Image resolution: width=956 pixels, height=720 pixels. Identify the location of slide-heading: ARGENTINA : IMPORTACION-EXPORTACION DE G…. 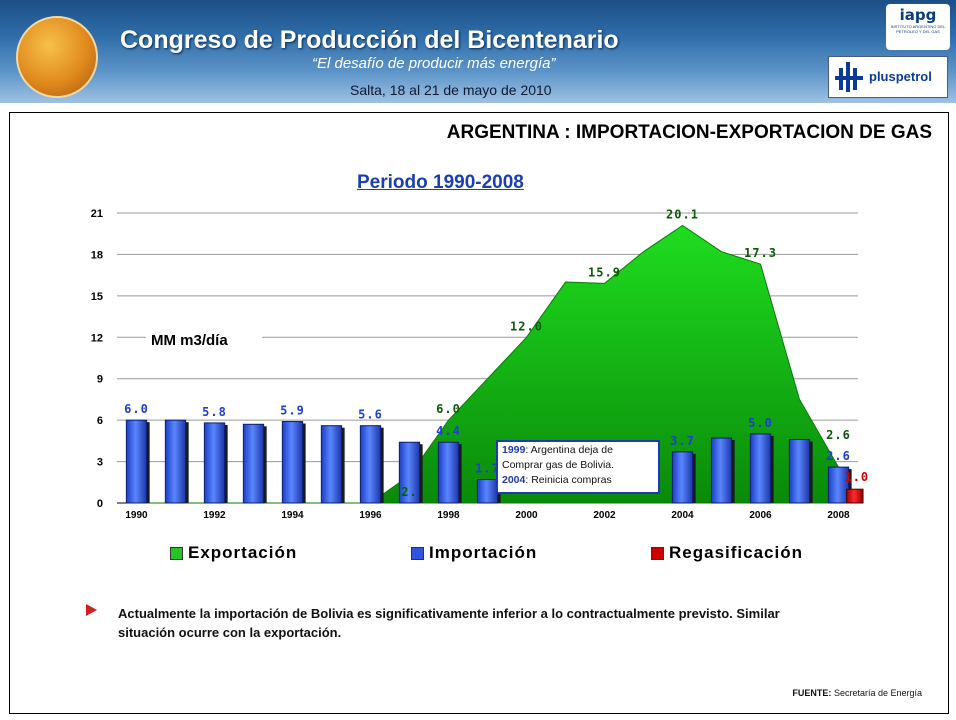
(689, 132).